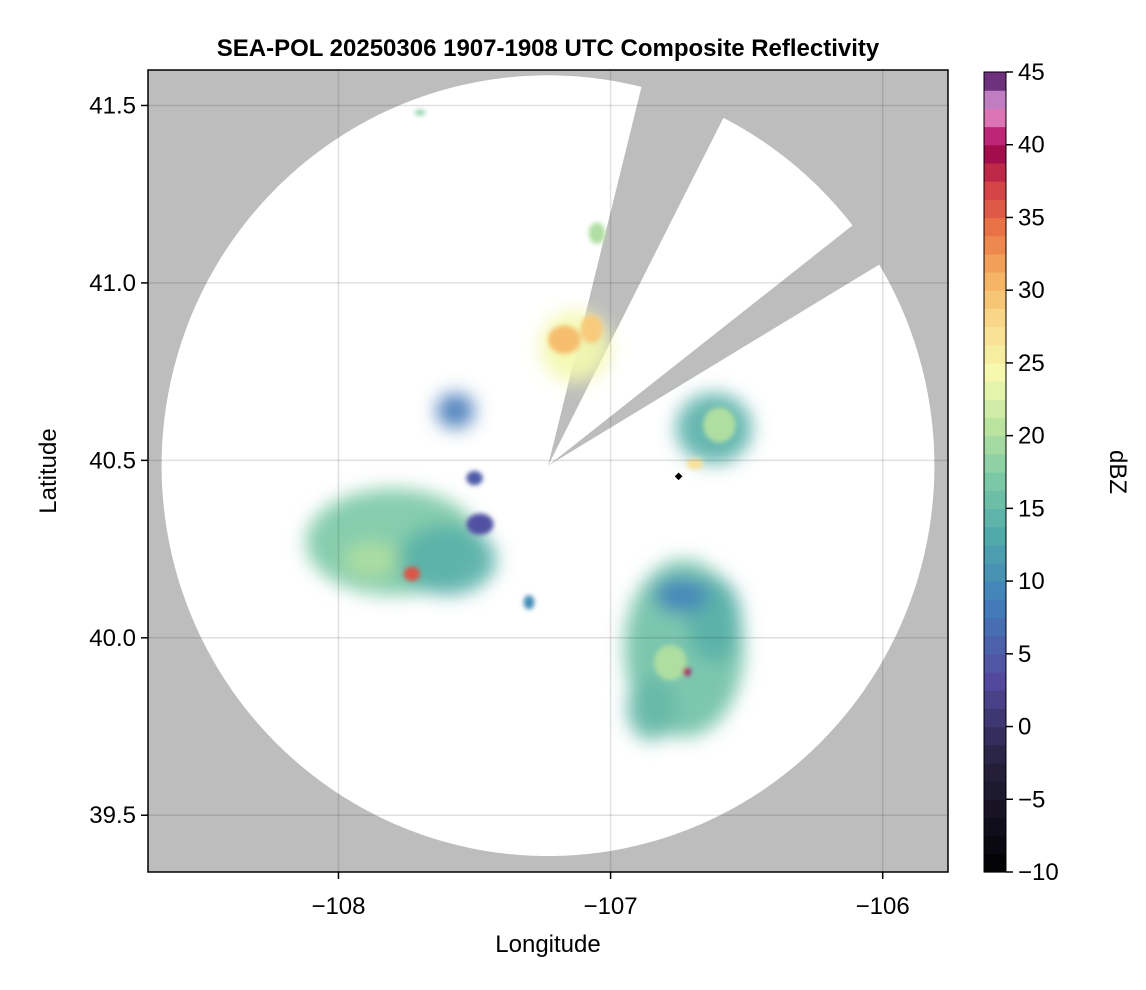 The image size is (1146, 990). I want to click on x-tick-label: −106, so click(883, 906).